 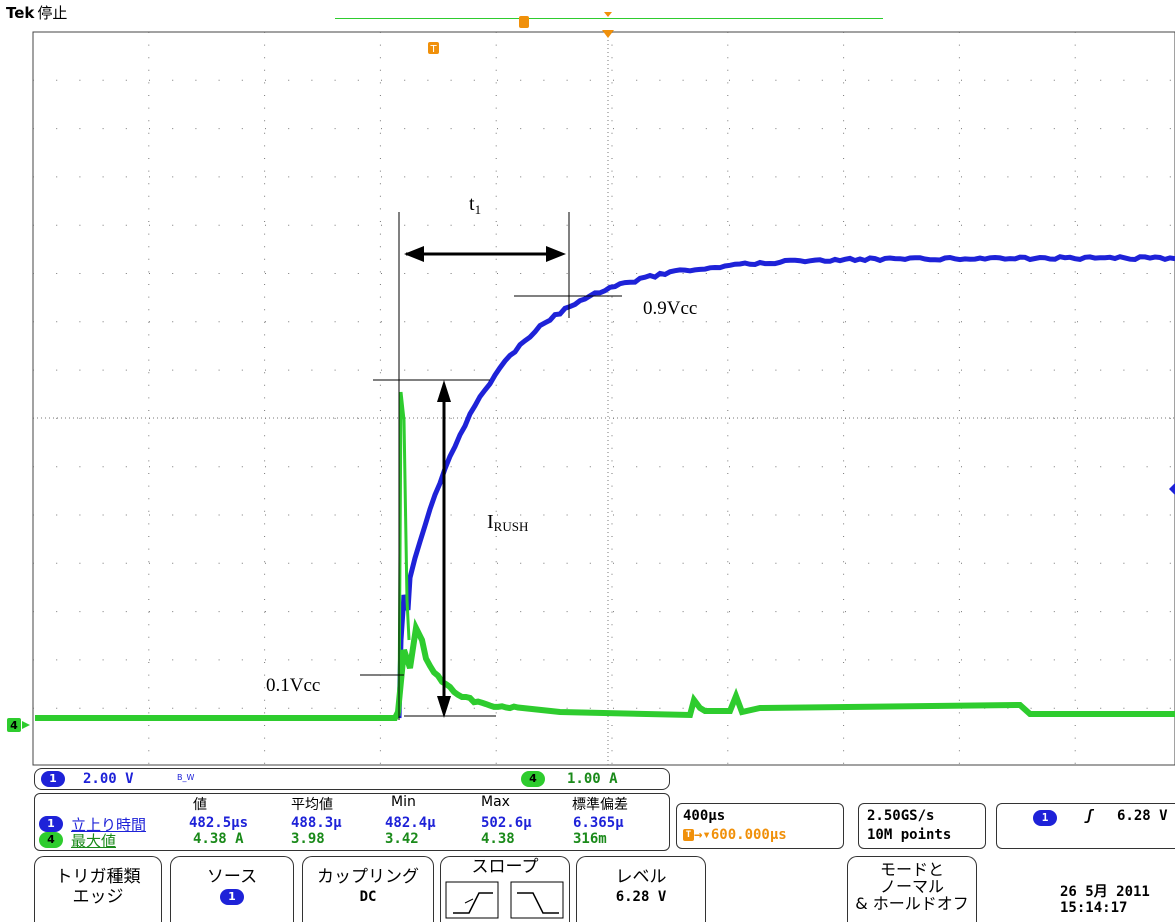 What do you see at coordinates (1105, 908) in the screenshot?
I see `time-text: 15:14:17` at bounding box center [1105, 908].